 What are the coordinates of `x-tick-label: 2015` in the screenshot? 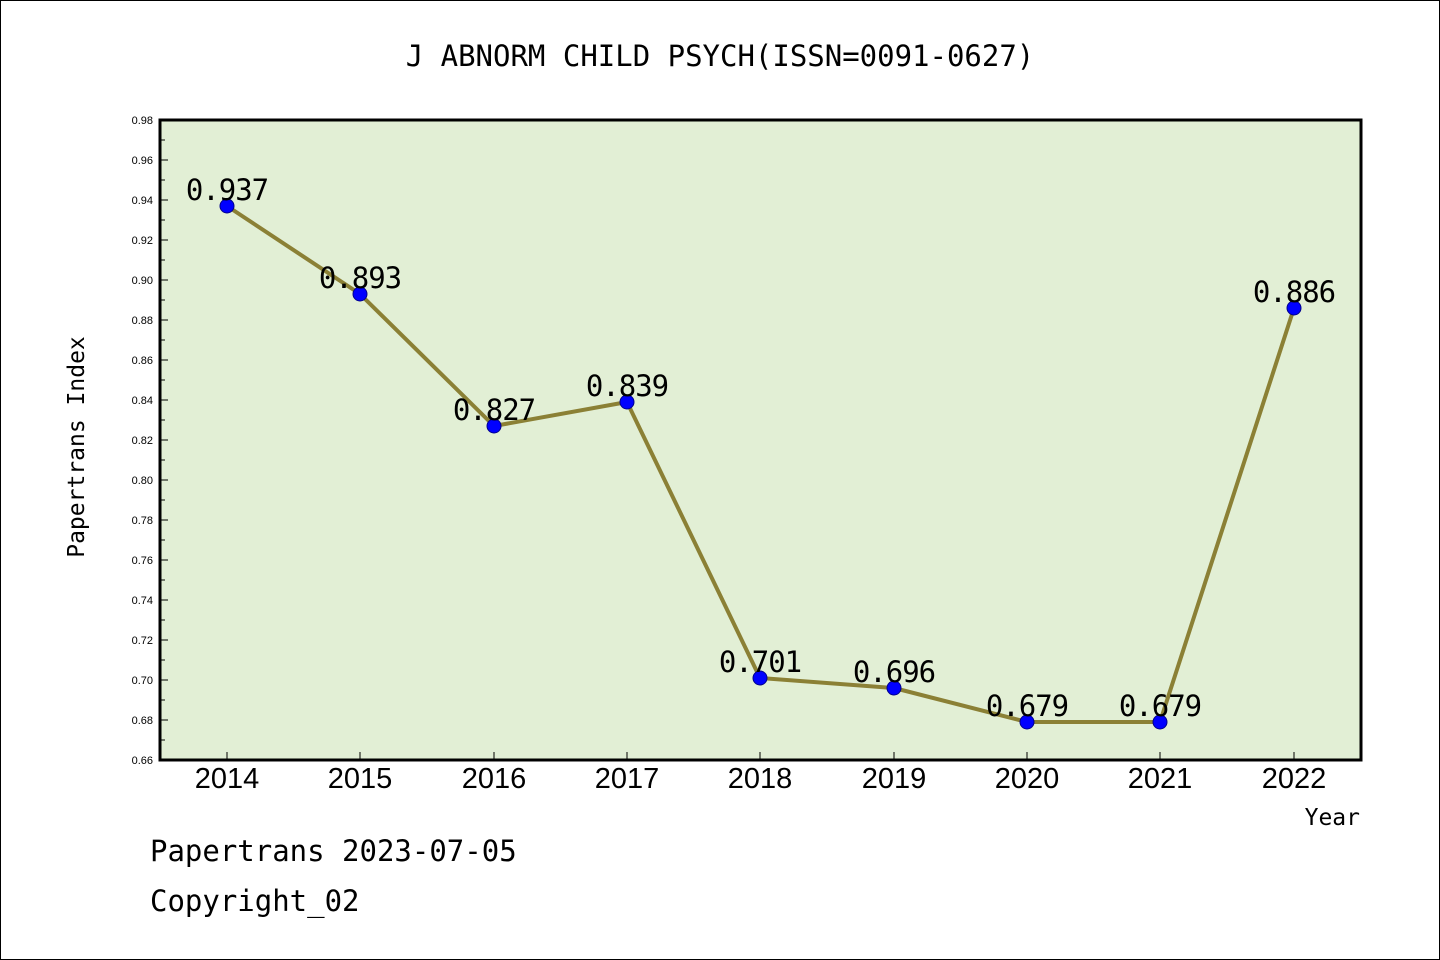 It's located at (360, 779).